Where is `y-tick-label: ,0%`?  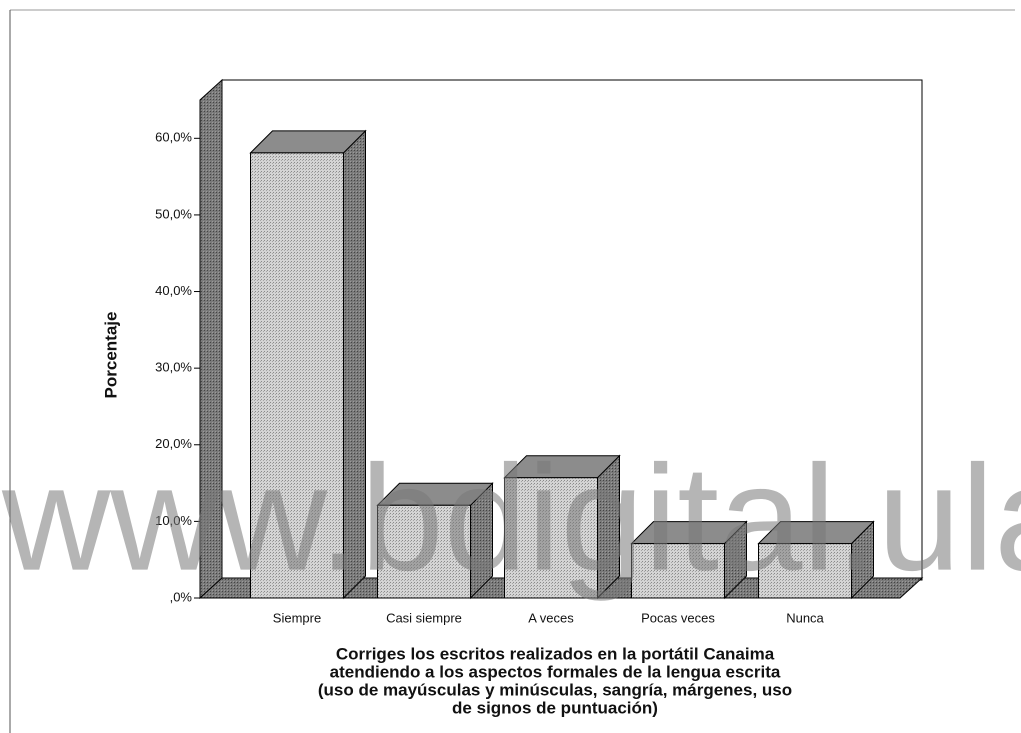
y-tick-label: ,0% is located at coordinates (181, 596).